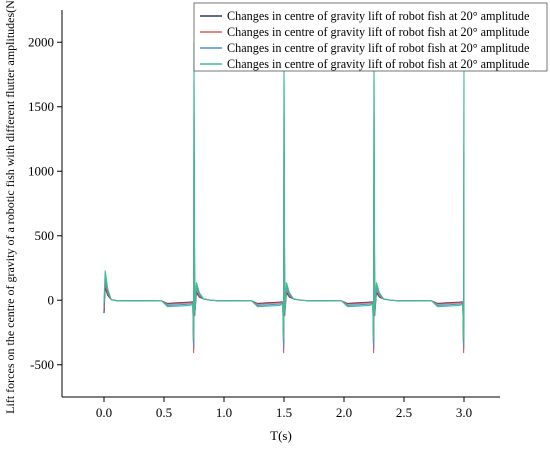 The image size is (550, 449). I want to click on x-tick-label: 2.0, so click(344, 412).